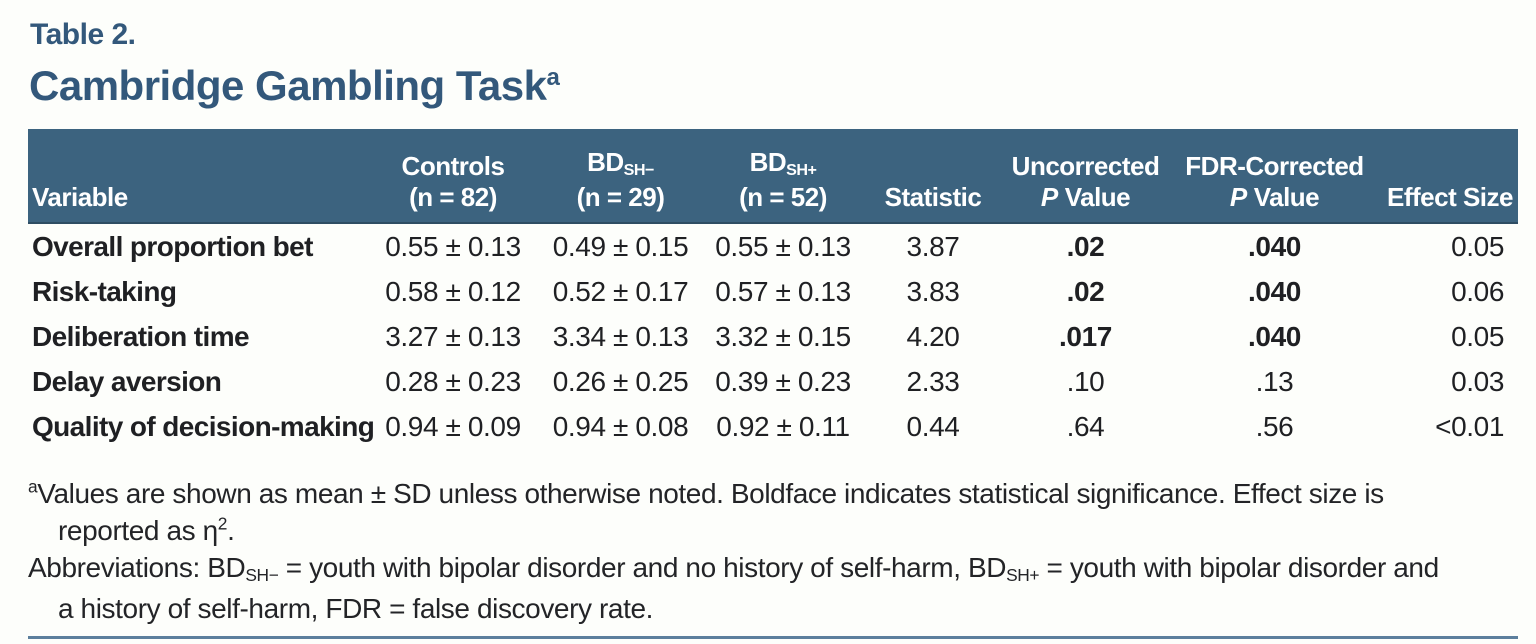 The image size is (1536, 644). Describe the element at coordinates (1085, 426) in the screenshot. I see `cell-uncorrected-p: .64` at that location.